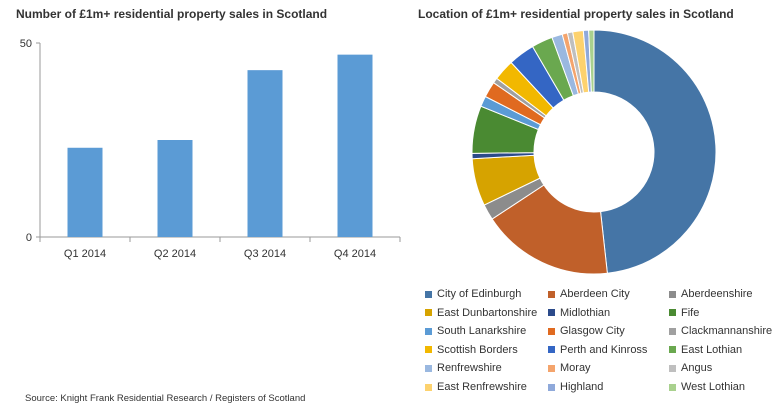  I want to click on legend-label: Perth and Kinross, so click(604, 349).